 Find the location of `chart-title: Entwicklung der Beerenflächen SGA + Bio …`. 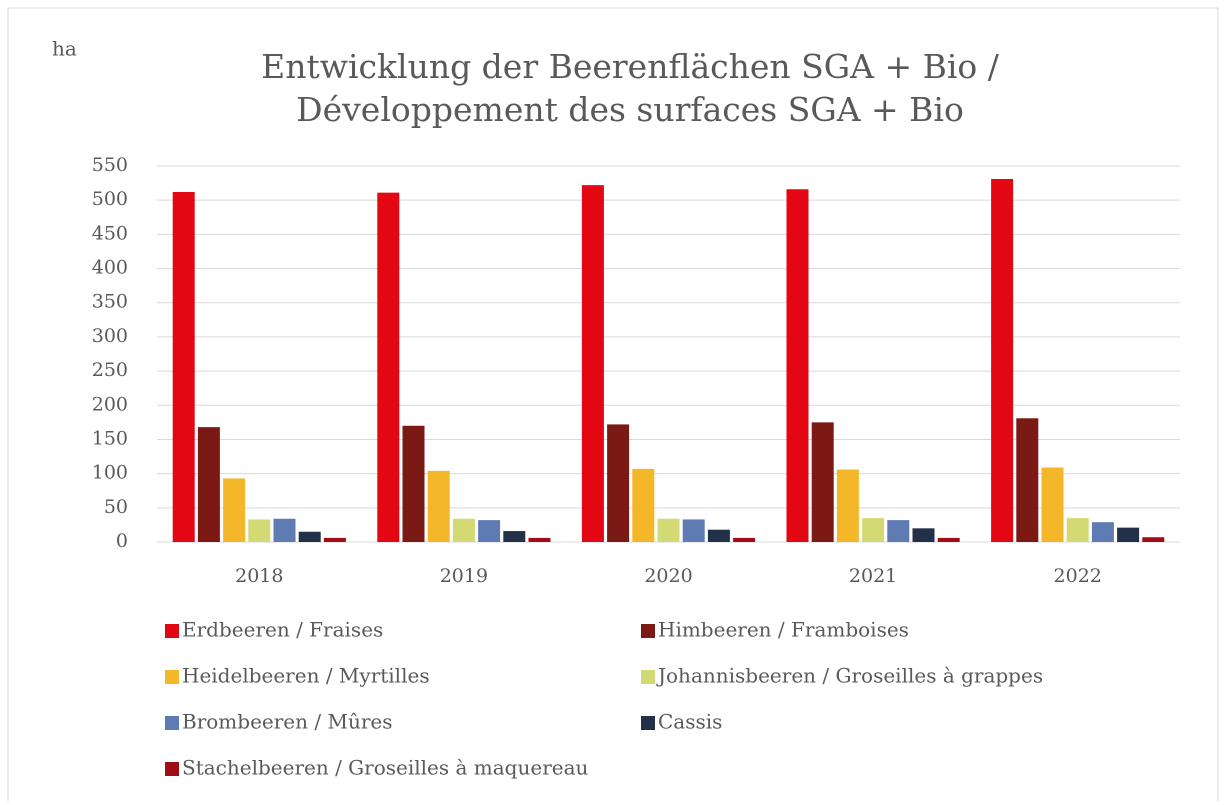

chart-title: Entwicklung der Beerenflächen SGA + Bio … is located at coordinates (630, 66).